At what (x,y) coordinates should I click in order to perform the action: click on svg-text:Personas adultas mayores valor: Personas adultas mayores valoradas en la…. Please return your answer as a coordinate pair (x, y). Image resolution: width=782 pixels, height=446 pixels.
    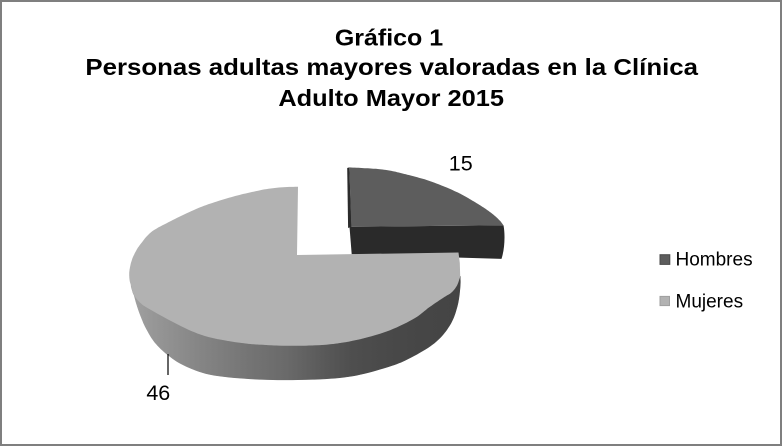
    Looking at the image, I should click on (391, 67).